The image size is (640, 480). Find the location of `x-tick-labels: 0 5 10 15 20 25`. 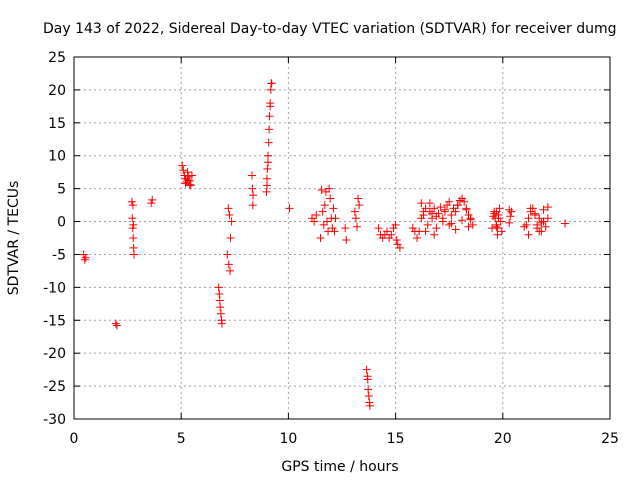

x-tick-labels: 0 5 10 15 20 25 is located at coordinates (344, 439).